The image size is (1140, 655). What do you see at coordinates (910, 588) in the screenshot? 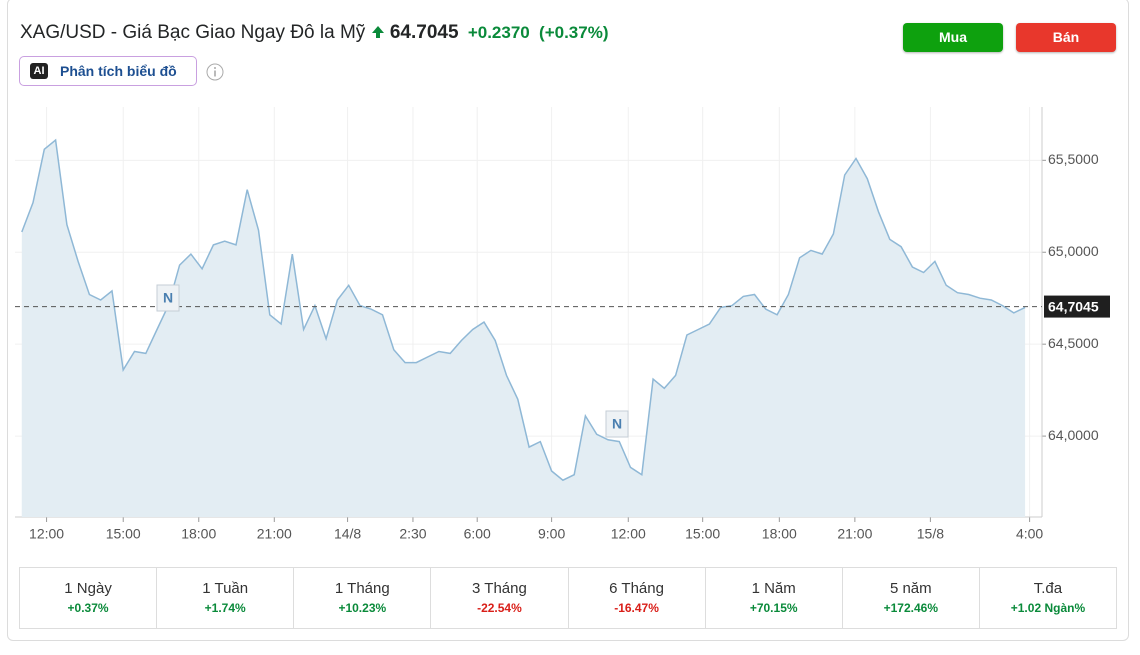
I see `period: 5 năm` at bounding box center [910, 588].